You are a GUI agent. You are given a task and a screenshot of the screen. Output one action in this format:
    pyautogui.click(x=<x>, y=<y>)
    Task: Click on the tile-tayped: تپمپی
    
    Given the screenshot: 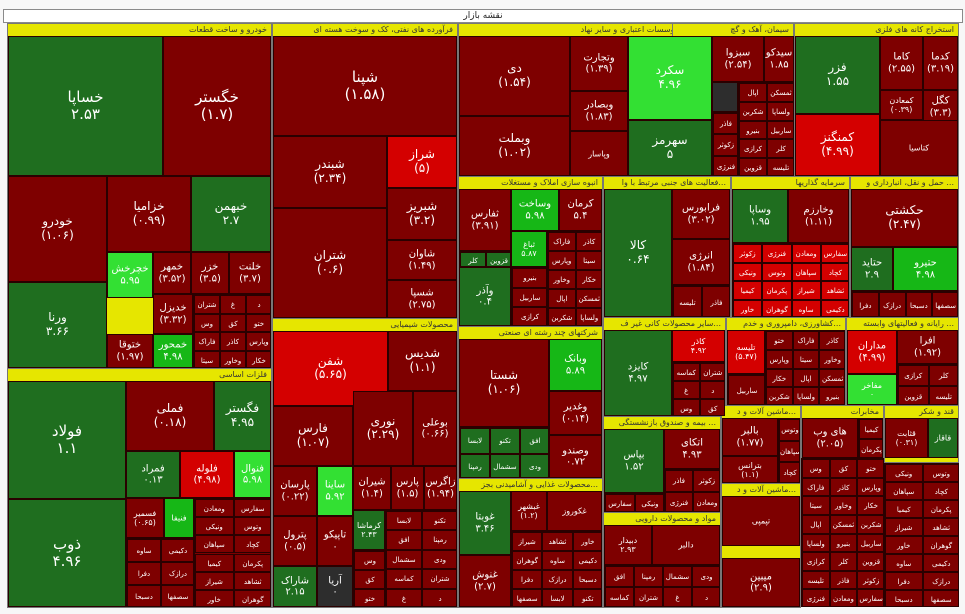 What is the action you would take?
    pyautogui.click(x=761, y=521)
    